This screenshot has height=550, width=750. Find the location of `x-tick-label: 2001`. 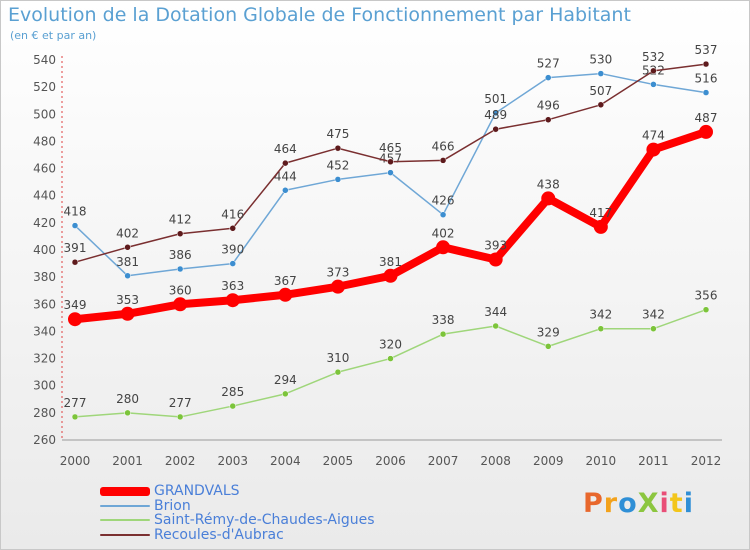

x-tick-label: 2001 is located at coordinates (127, 461).